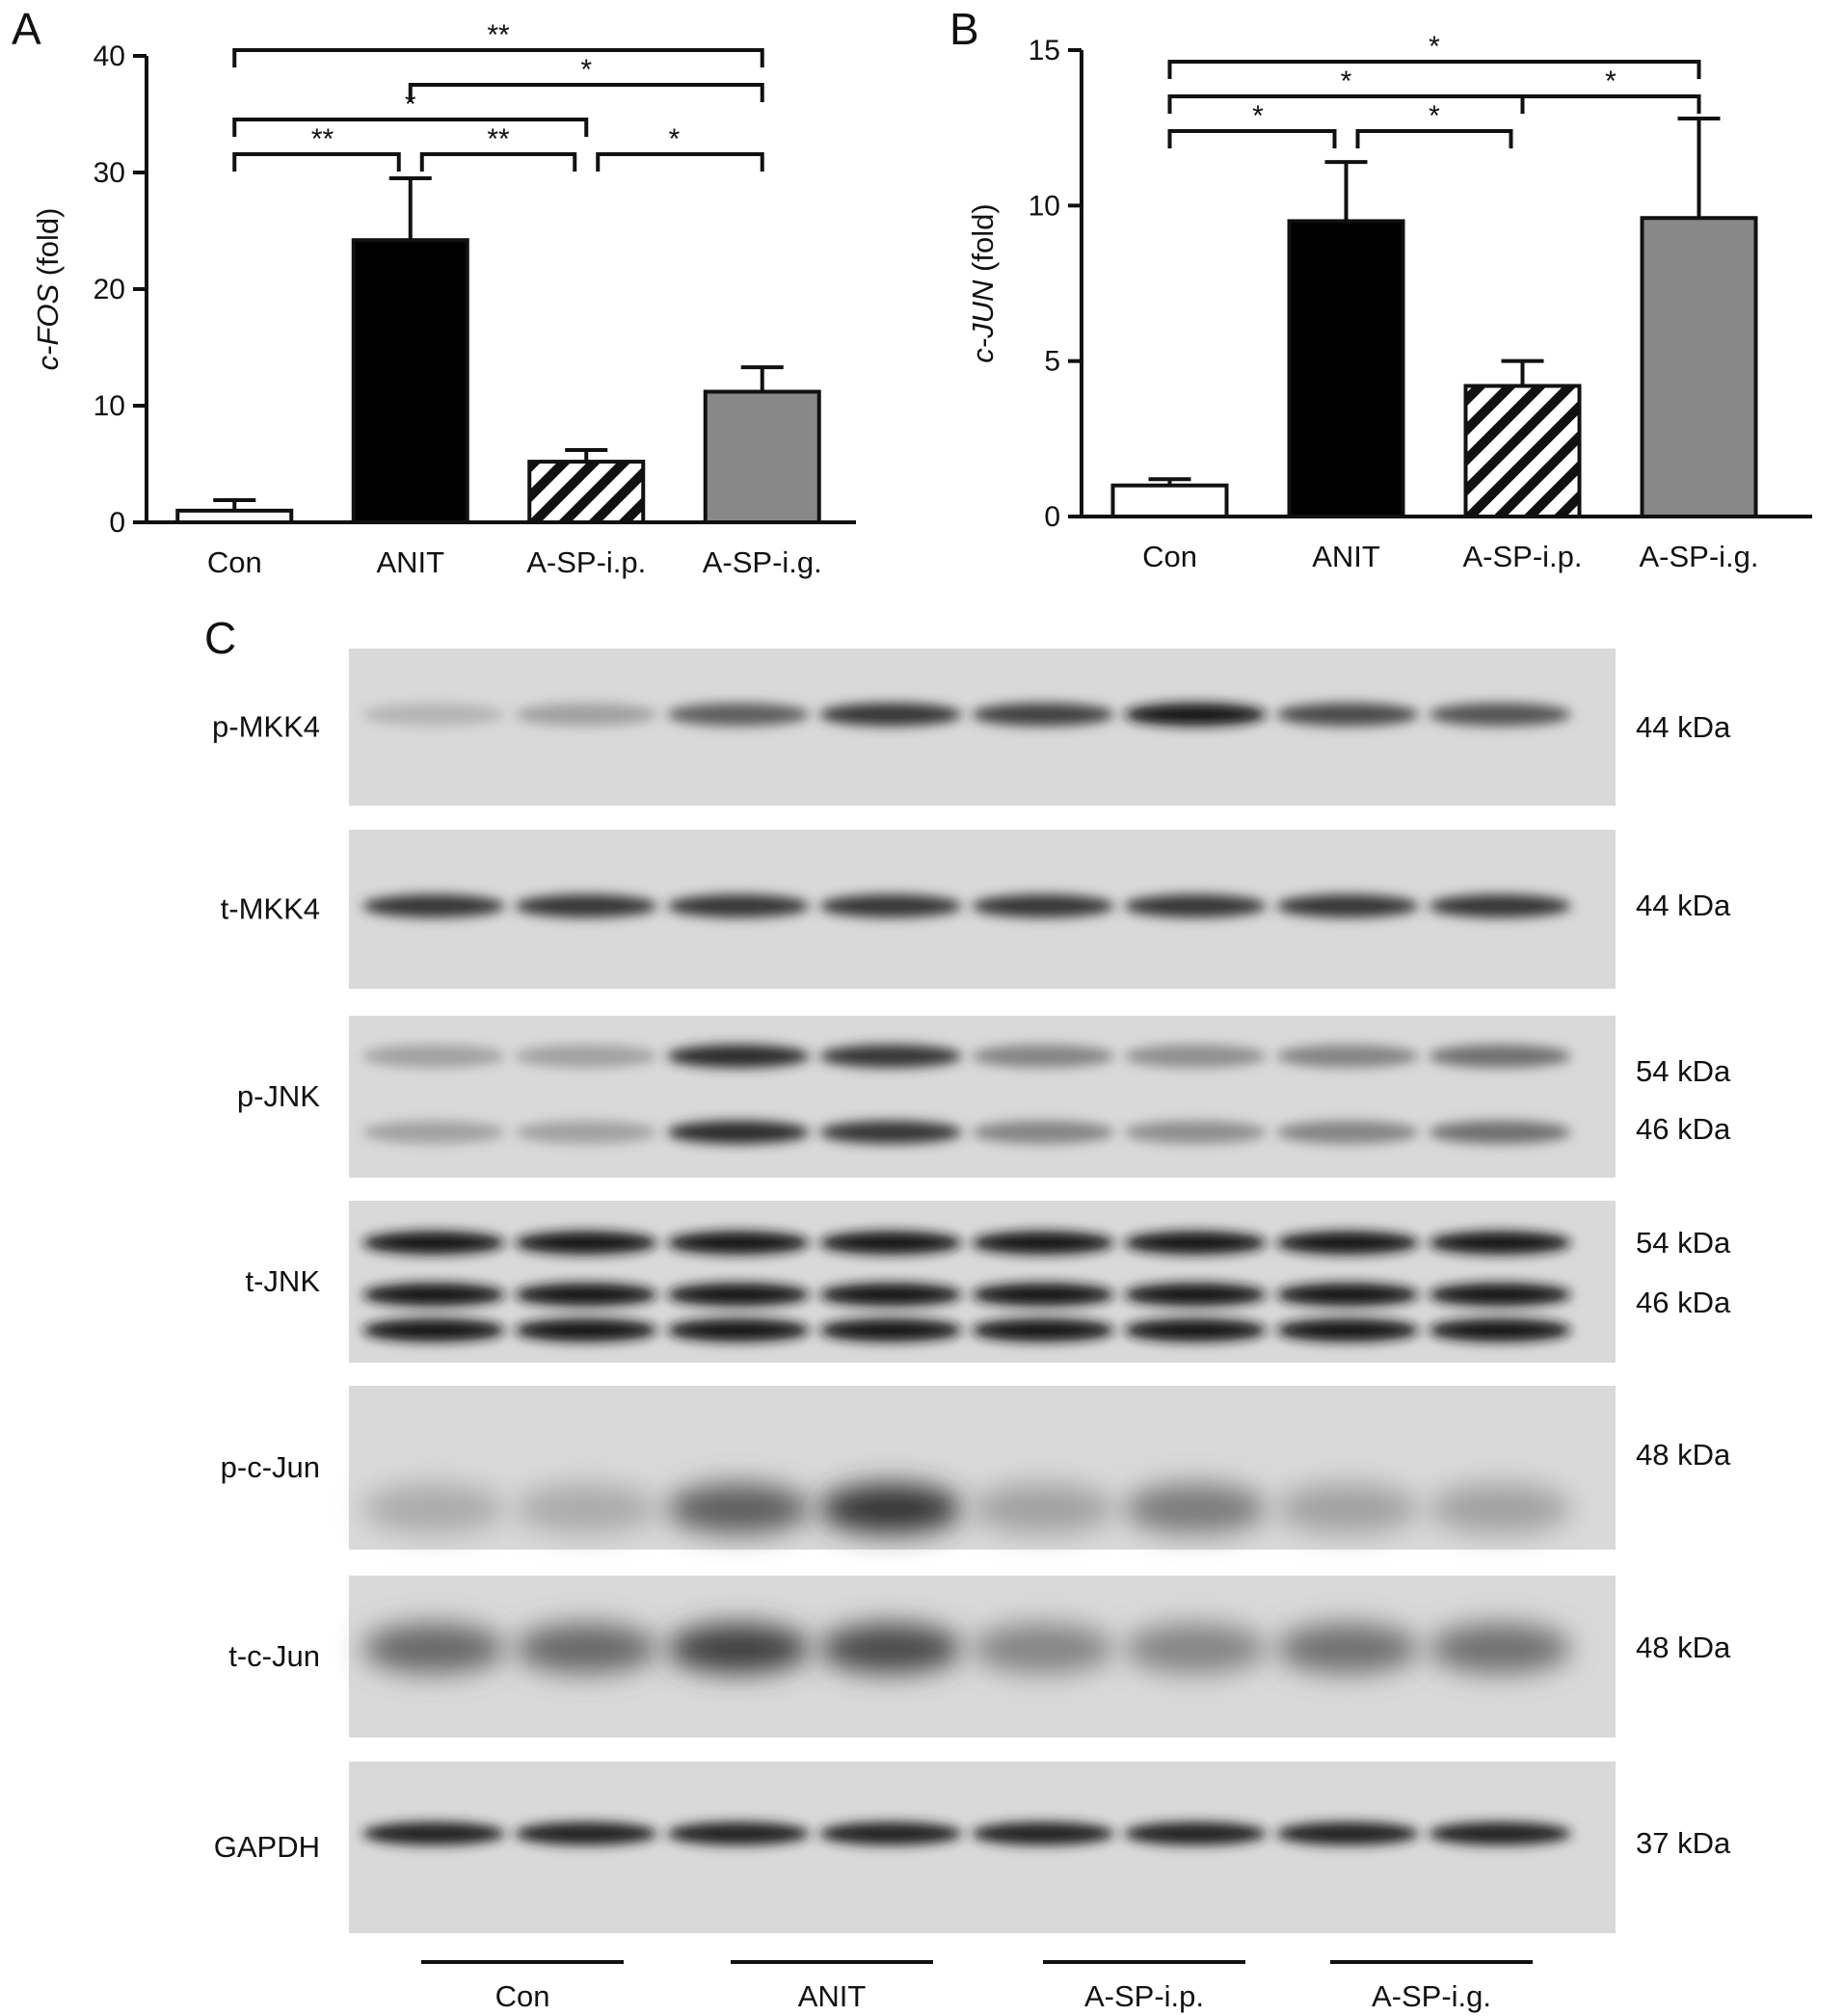 The image size is (1844, 2016). I want to click on blot-label: p-MKK4, so click(266, 727).